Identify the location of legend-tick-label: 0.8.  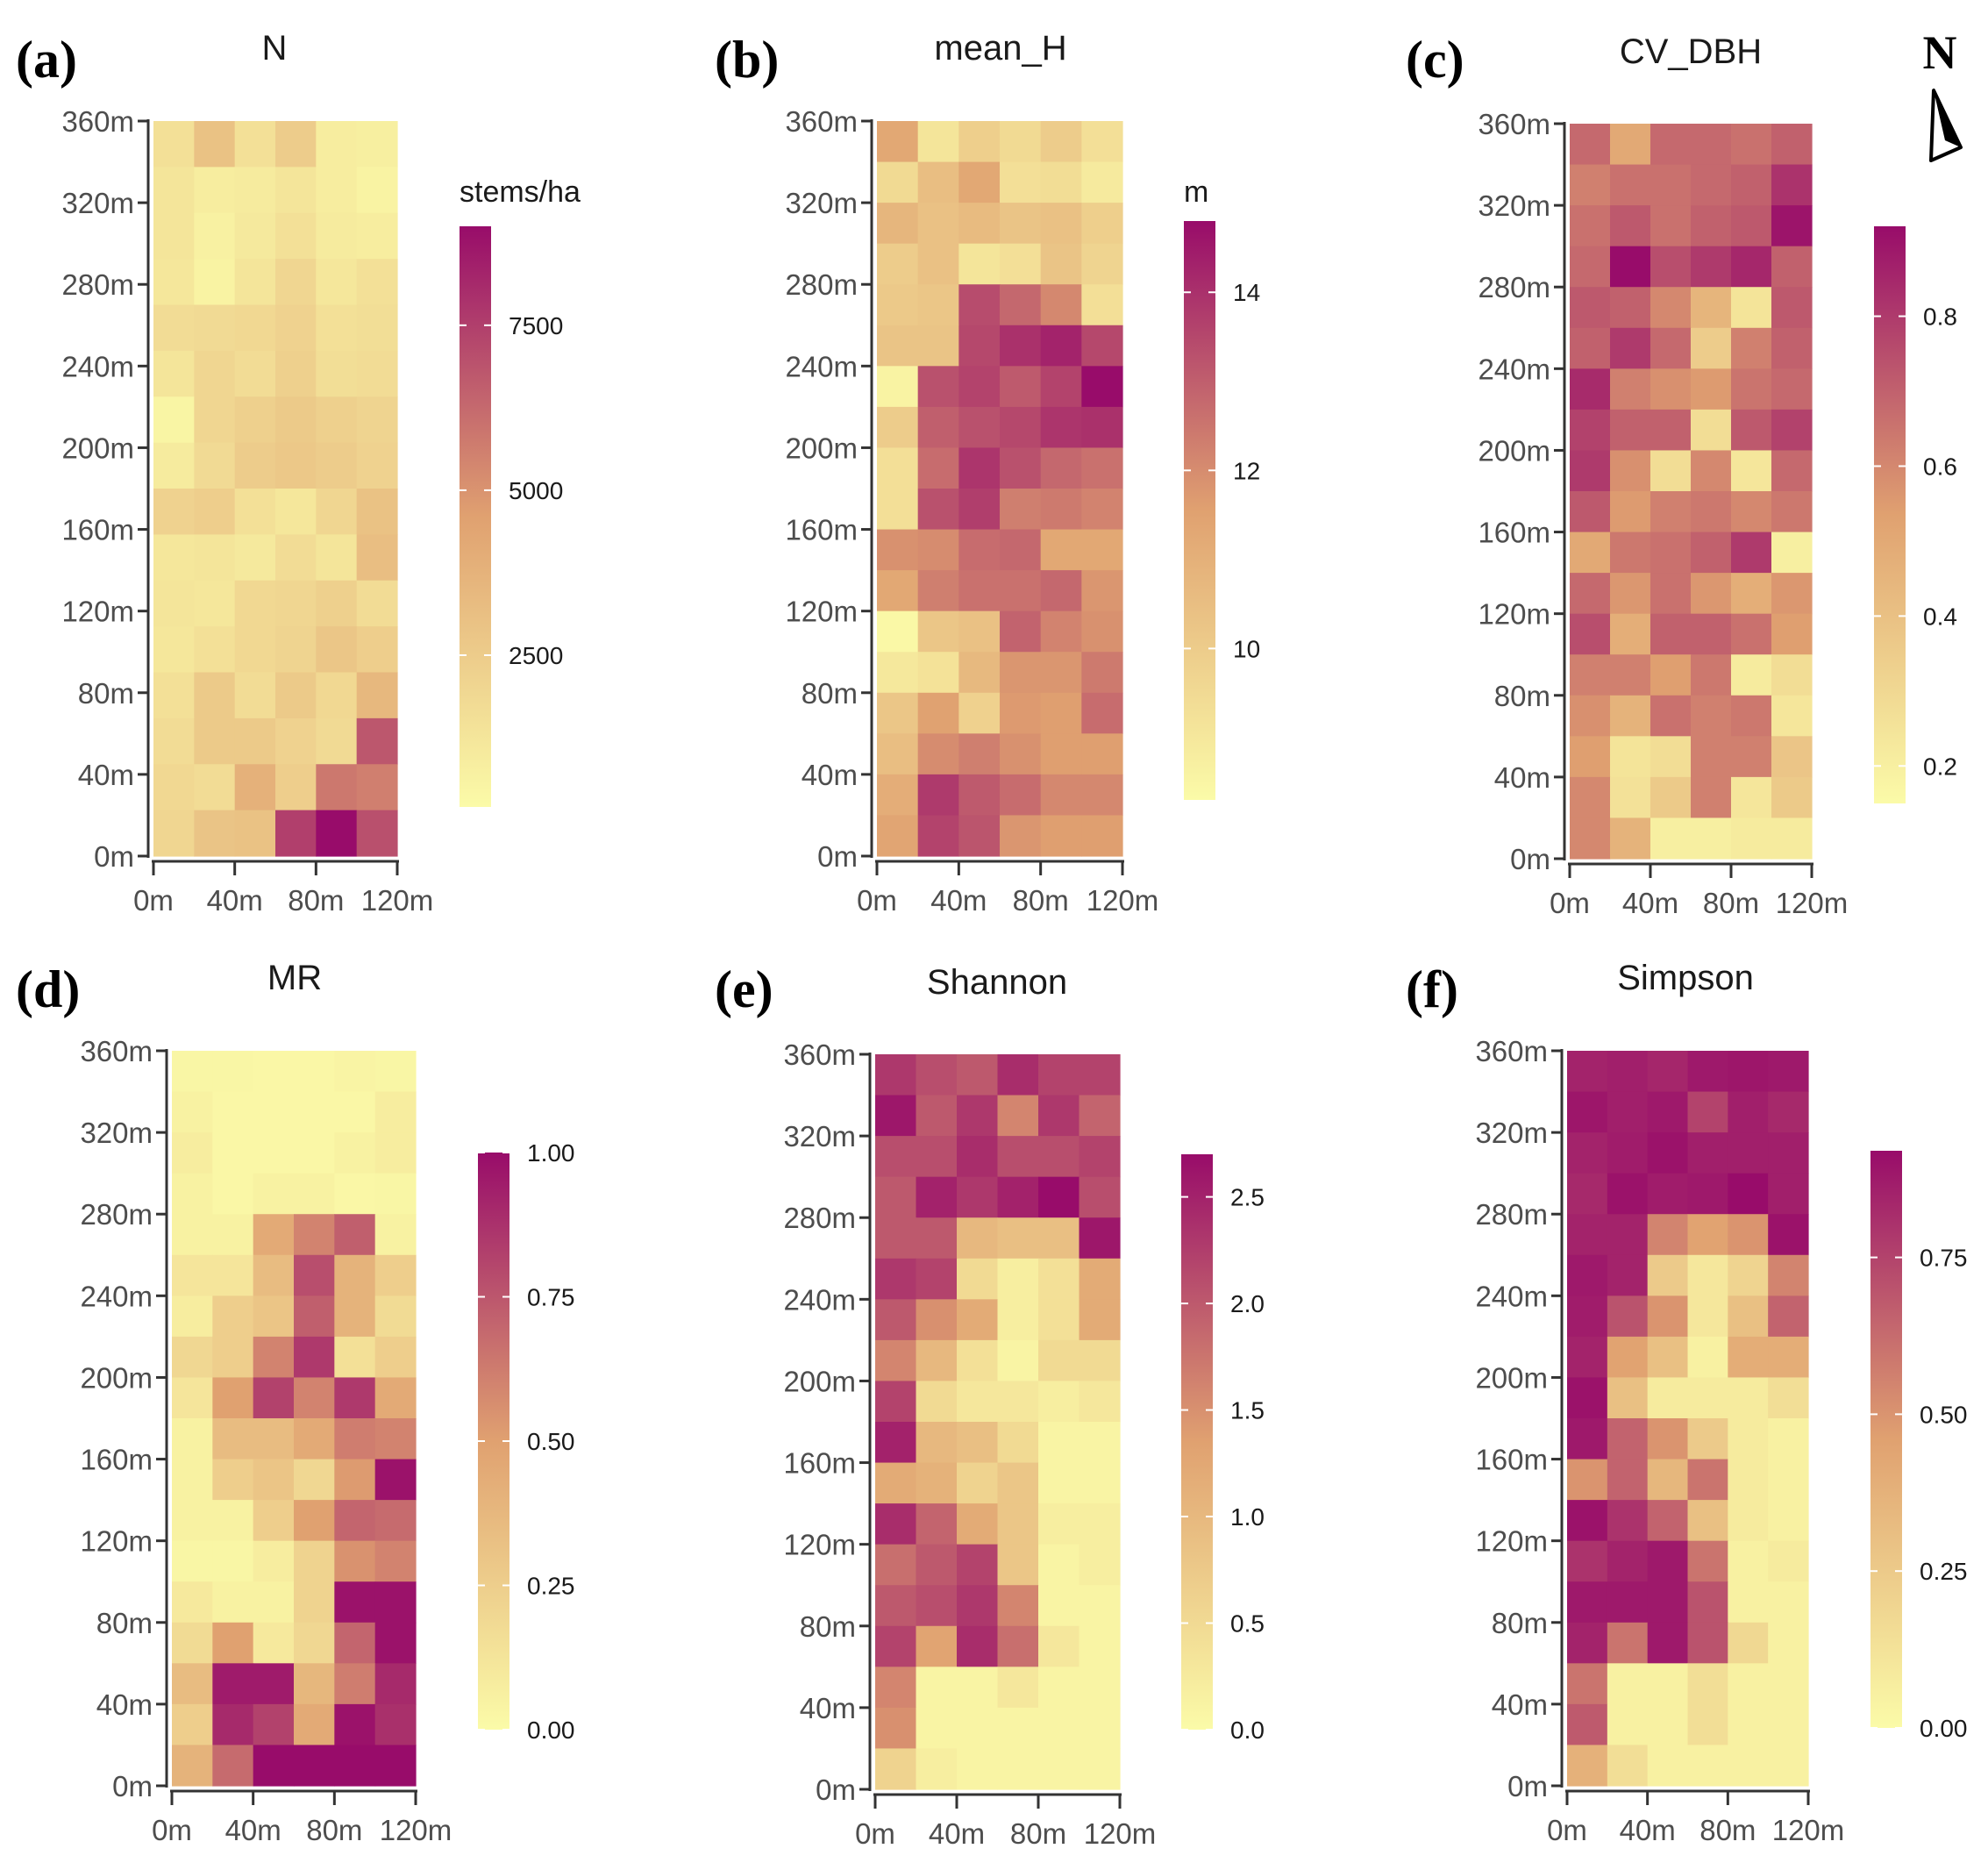
(1940, 317).